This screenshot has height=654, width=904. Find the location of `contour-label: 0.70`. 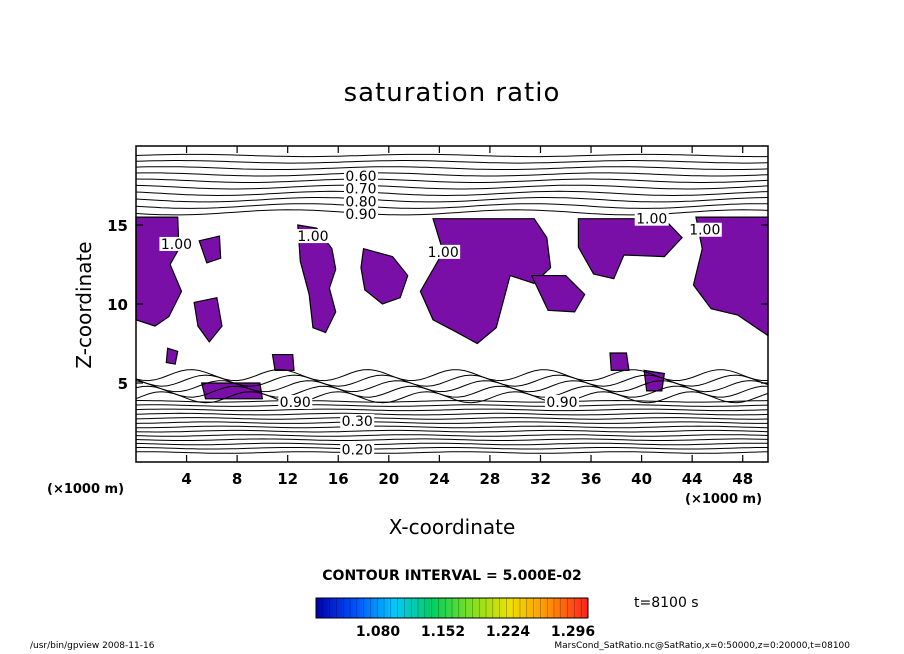

contour-label: 0.70 is located at coordinates (360, 190).